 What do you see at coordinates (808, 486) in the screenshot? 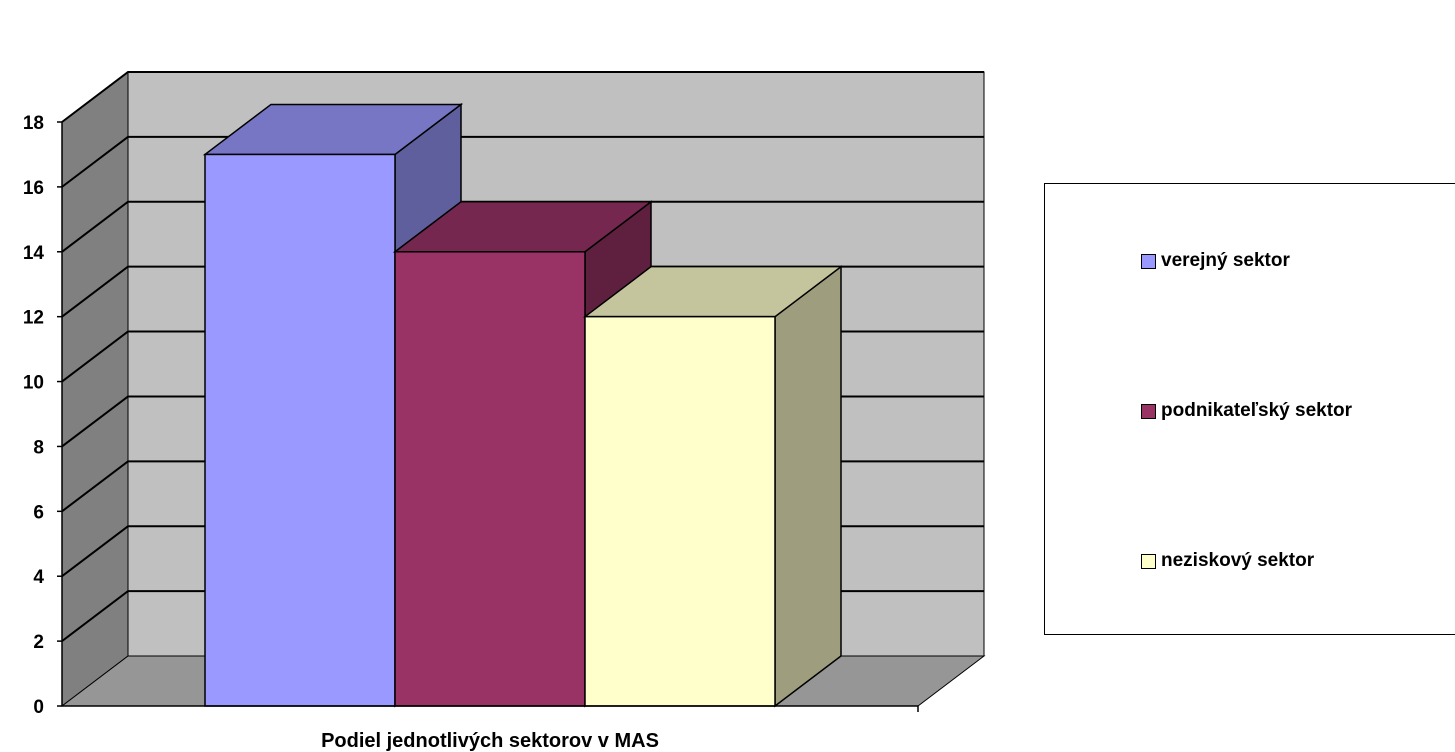
I see `bar-side` at bounding box center [808, 486].